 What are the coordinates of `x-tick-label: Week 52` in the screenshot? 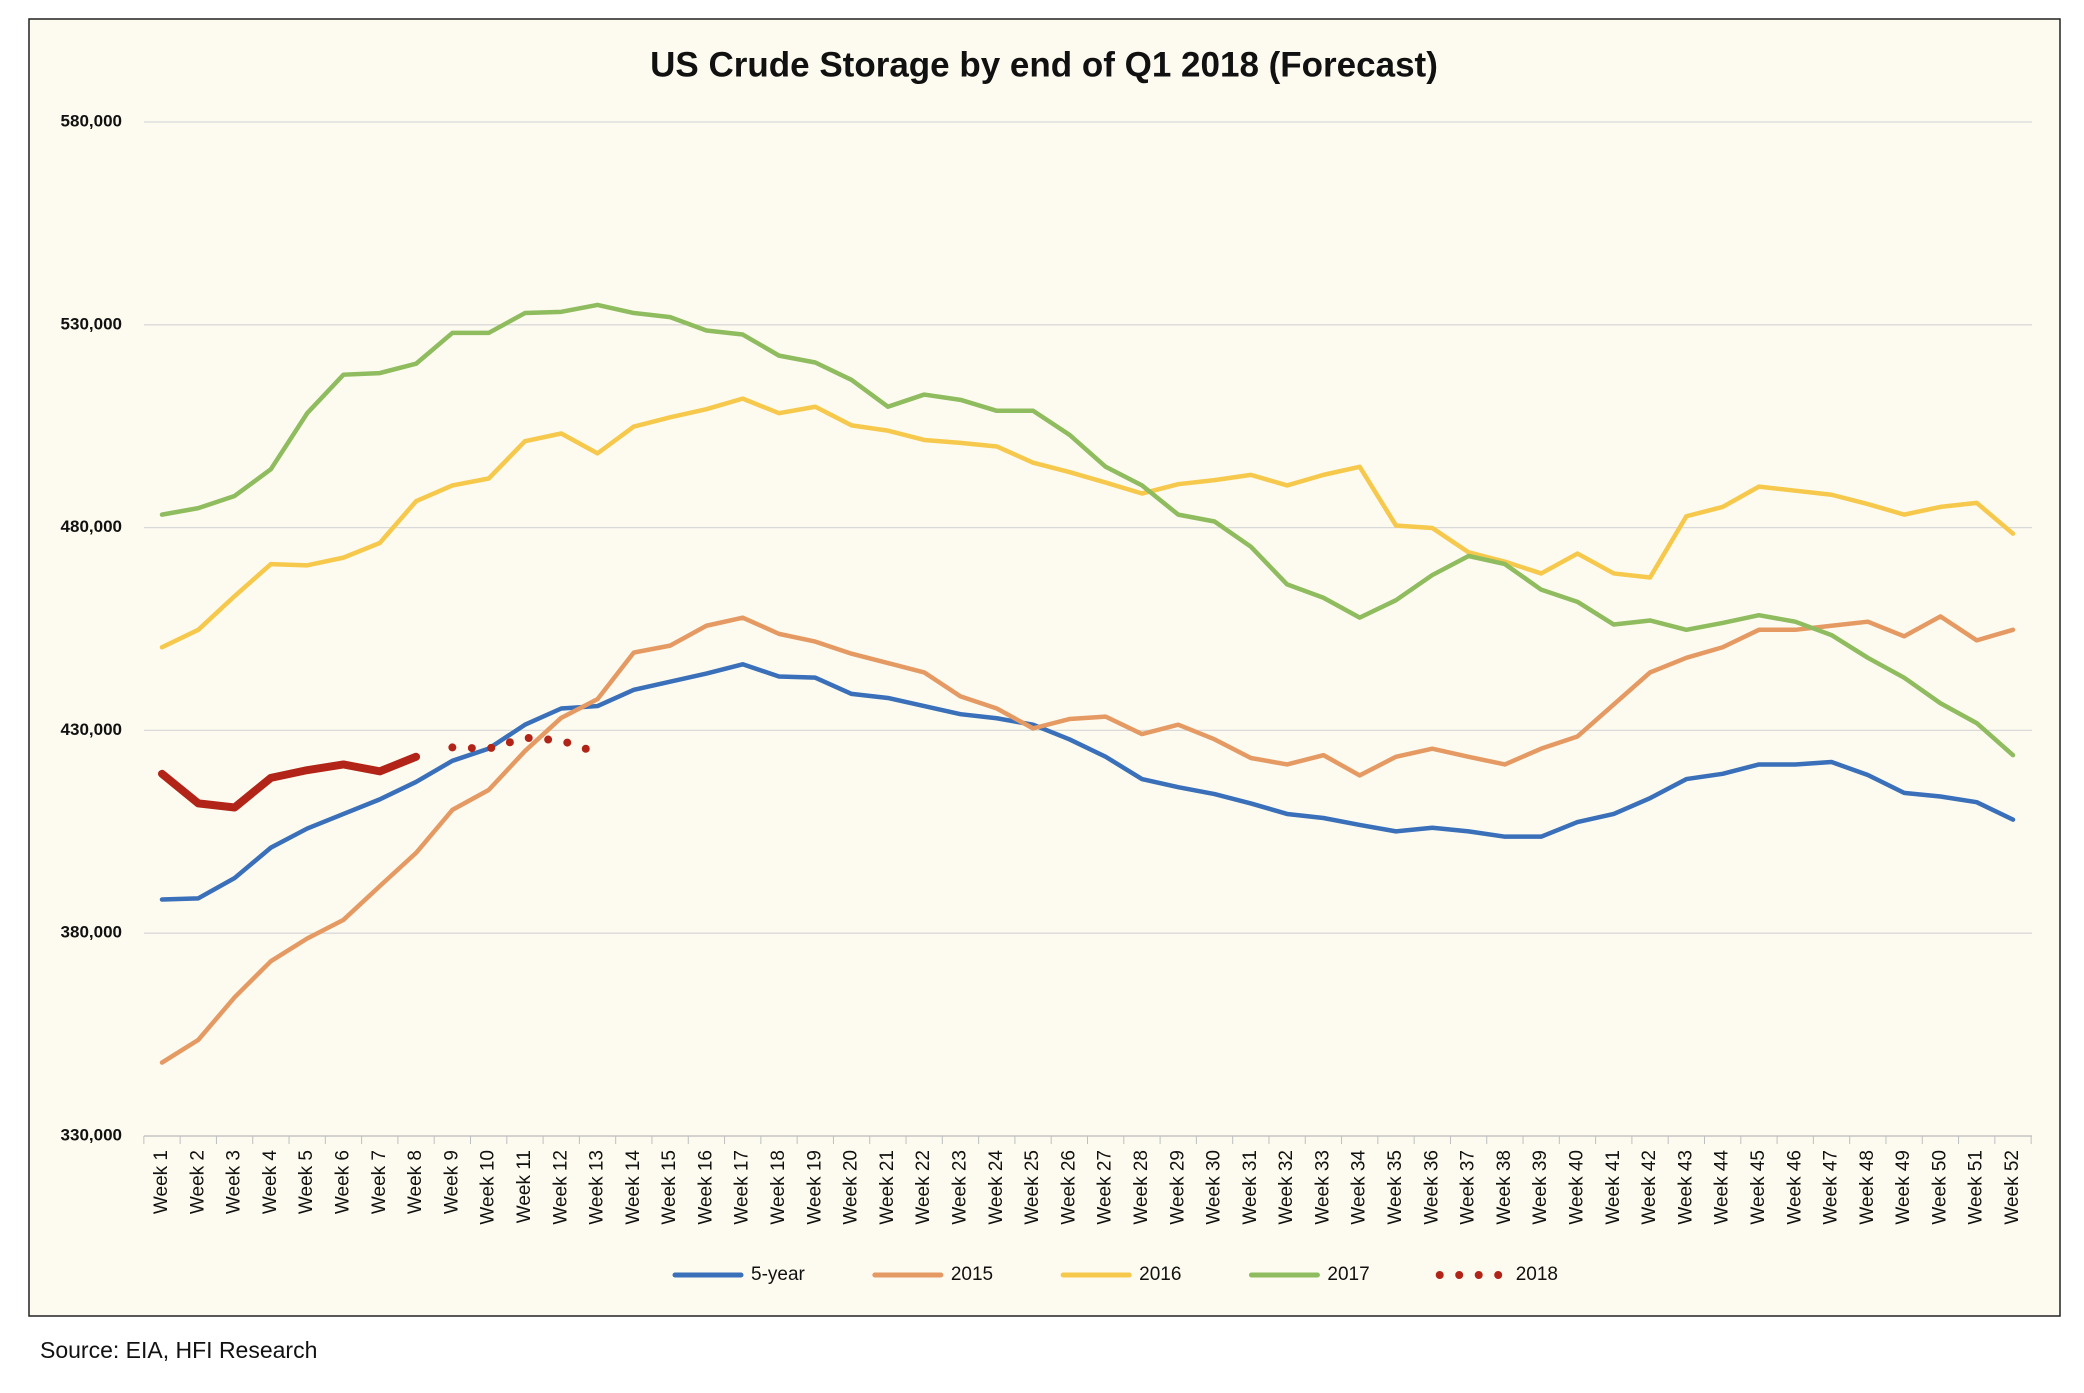 It's located at (2012, 1187).